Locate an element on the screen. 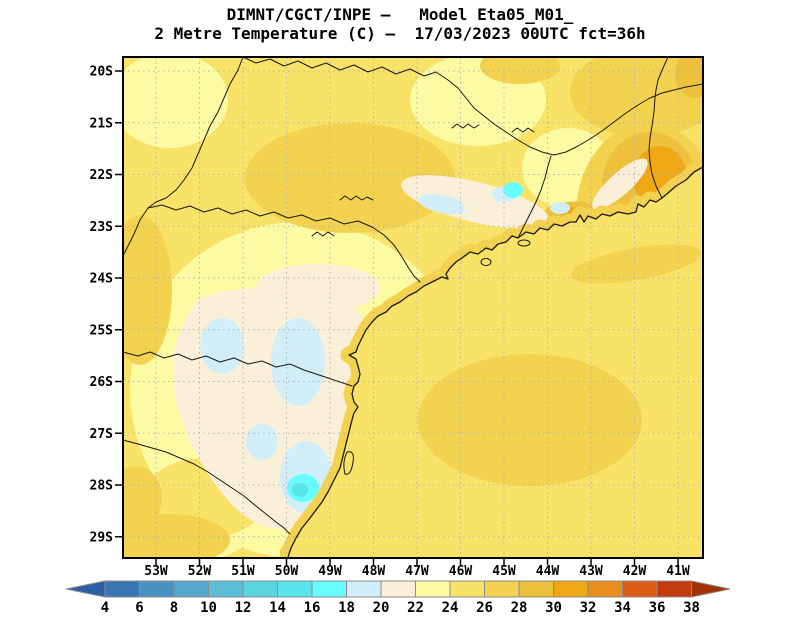  ilha-grande-island is located at coordinates (524, 243).